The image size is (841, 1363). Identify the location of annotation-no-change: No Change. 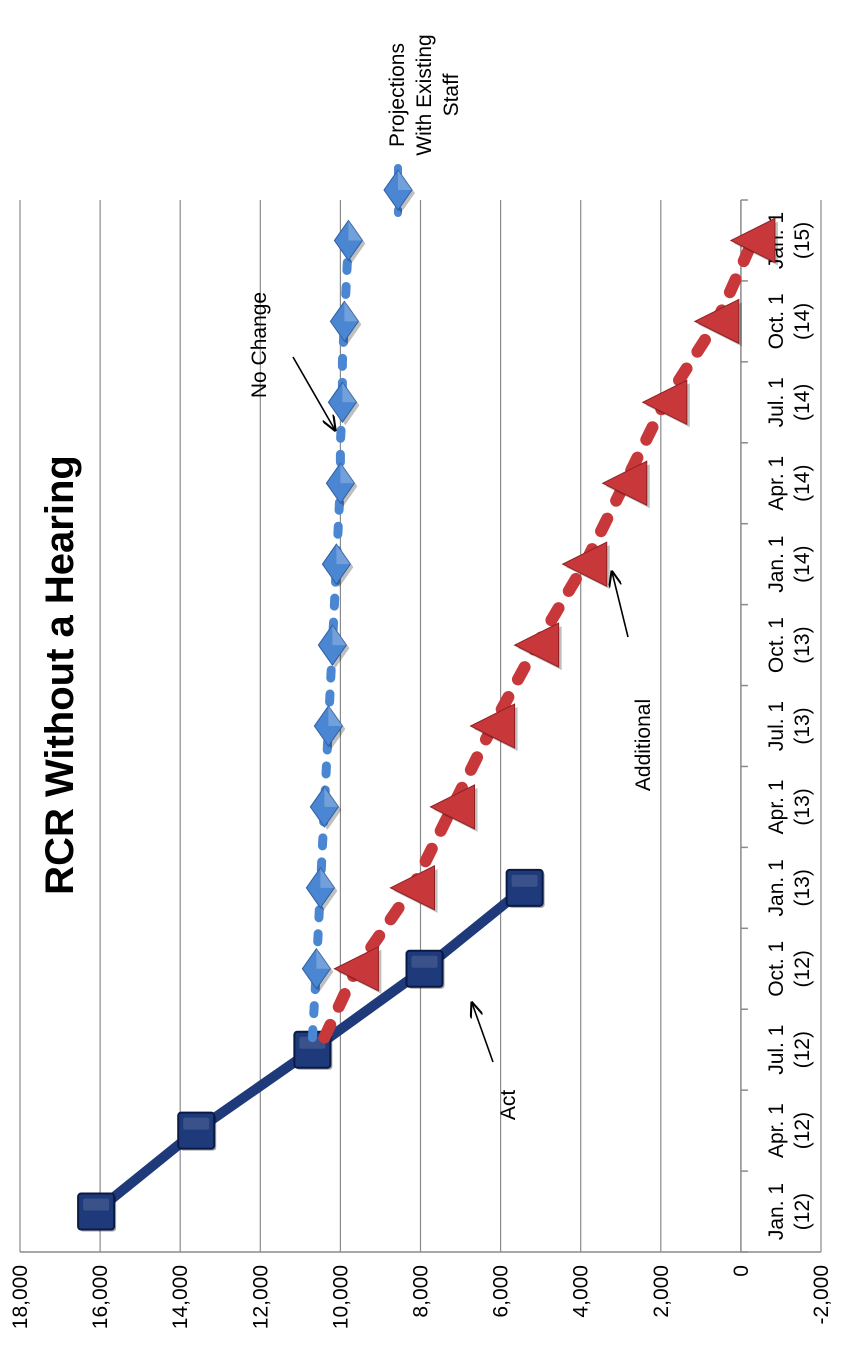
(259, 345).